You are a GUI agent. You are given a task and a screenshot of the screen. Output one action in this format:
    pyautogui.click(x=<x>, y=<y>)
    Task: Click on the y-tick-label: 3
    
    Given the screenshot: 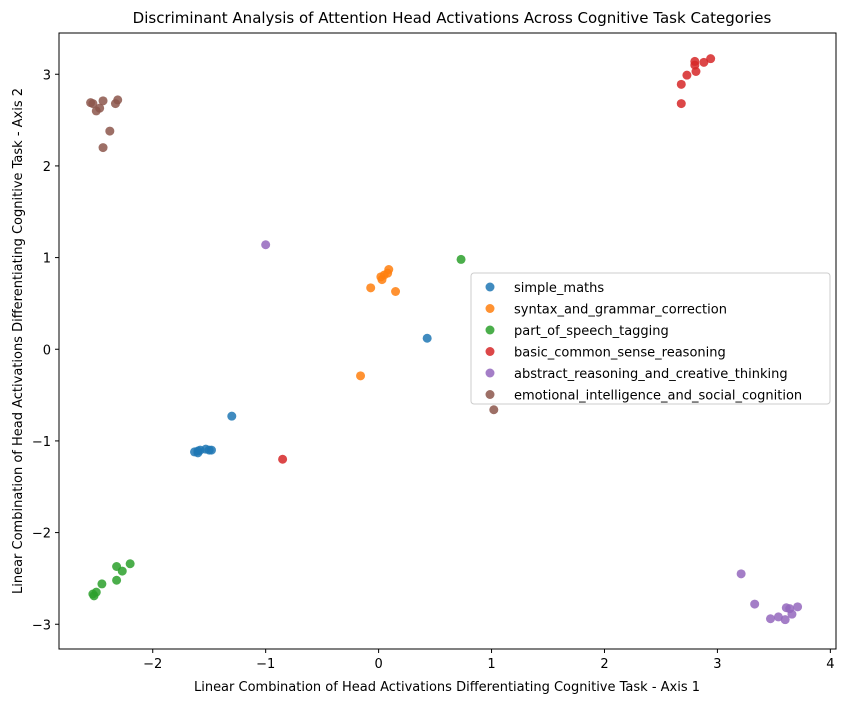 What is the action you would take?
    pyautogui.click(x=47, y=75)
    